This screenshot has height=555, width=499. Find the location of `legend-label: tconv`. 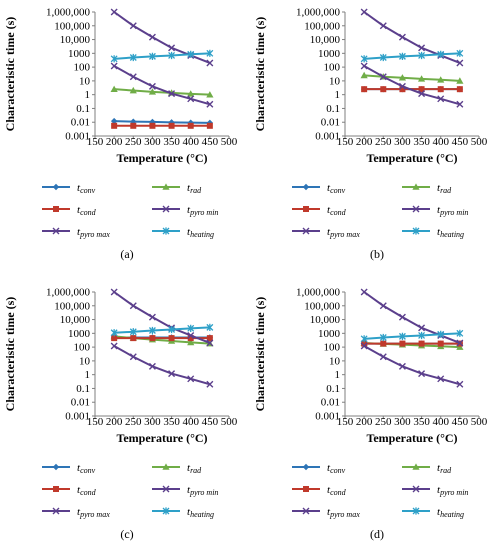

legend-label: tconv is located at coordinates (336, 468).